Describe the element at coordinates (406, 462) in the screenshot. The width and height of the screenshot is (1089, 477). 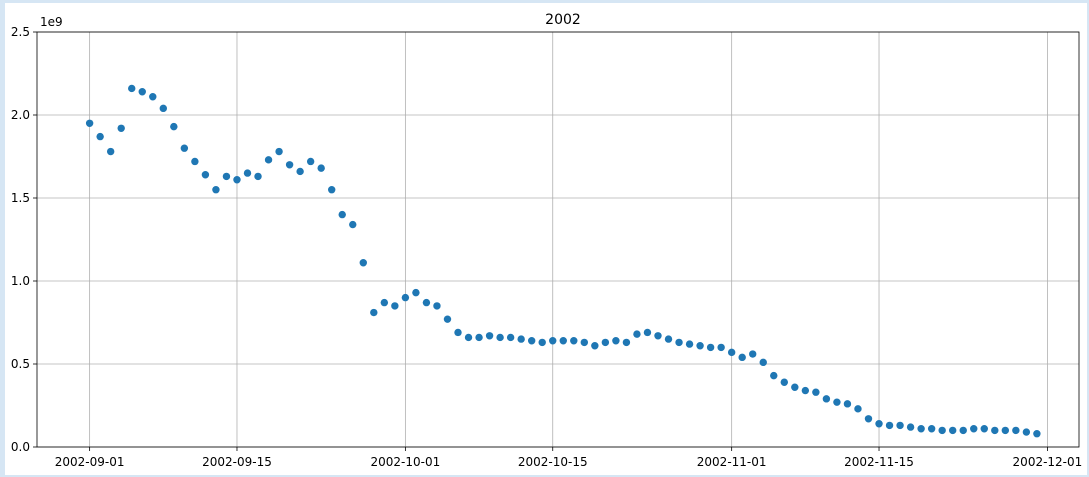
I see `x-tick-label: 2002-10-01` at that location.